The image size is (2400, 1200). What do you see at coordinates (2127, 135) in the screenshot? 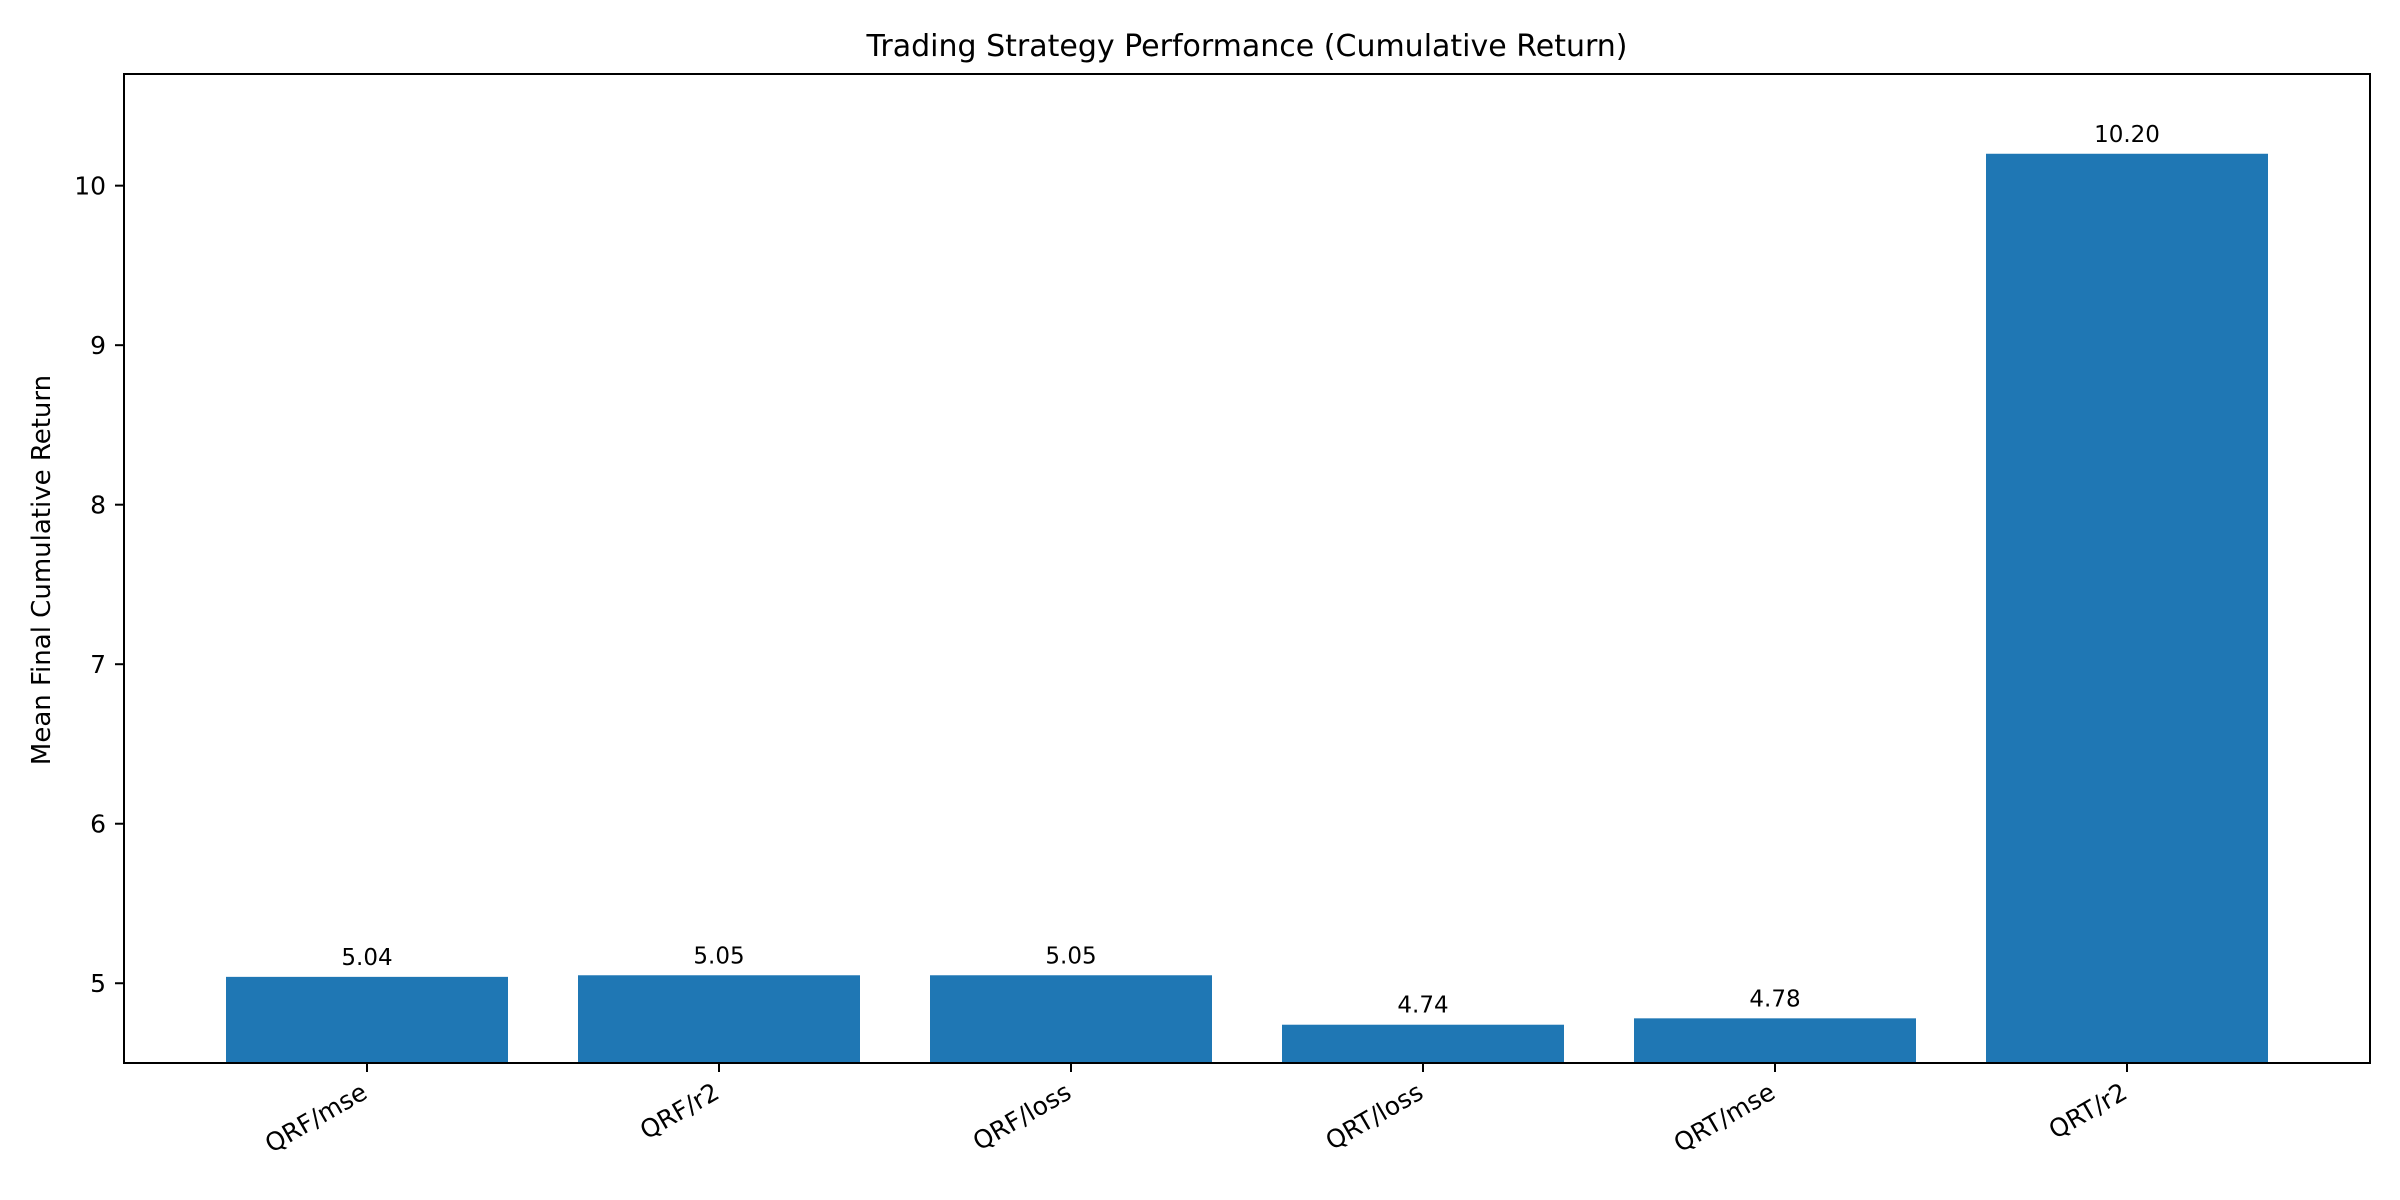
I see `data-label: 10.20` at bounding box center [2127, 135].